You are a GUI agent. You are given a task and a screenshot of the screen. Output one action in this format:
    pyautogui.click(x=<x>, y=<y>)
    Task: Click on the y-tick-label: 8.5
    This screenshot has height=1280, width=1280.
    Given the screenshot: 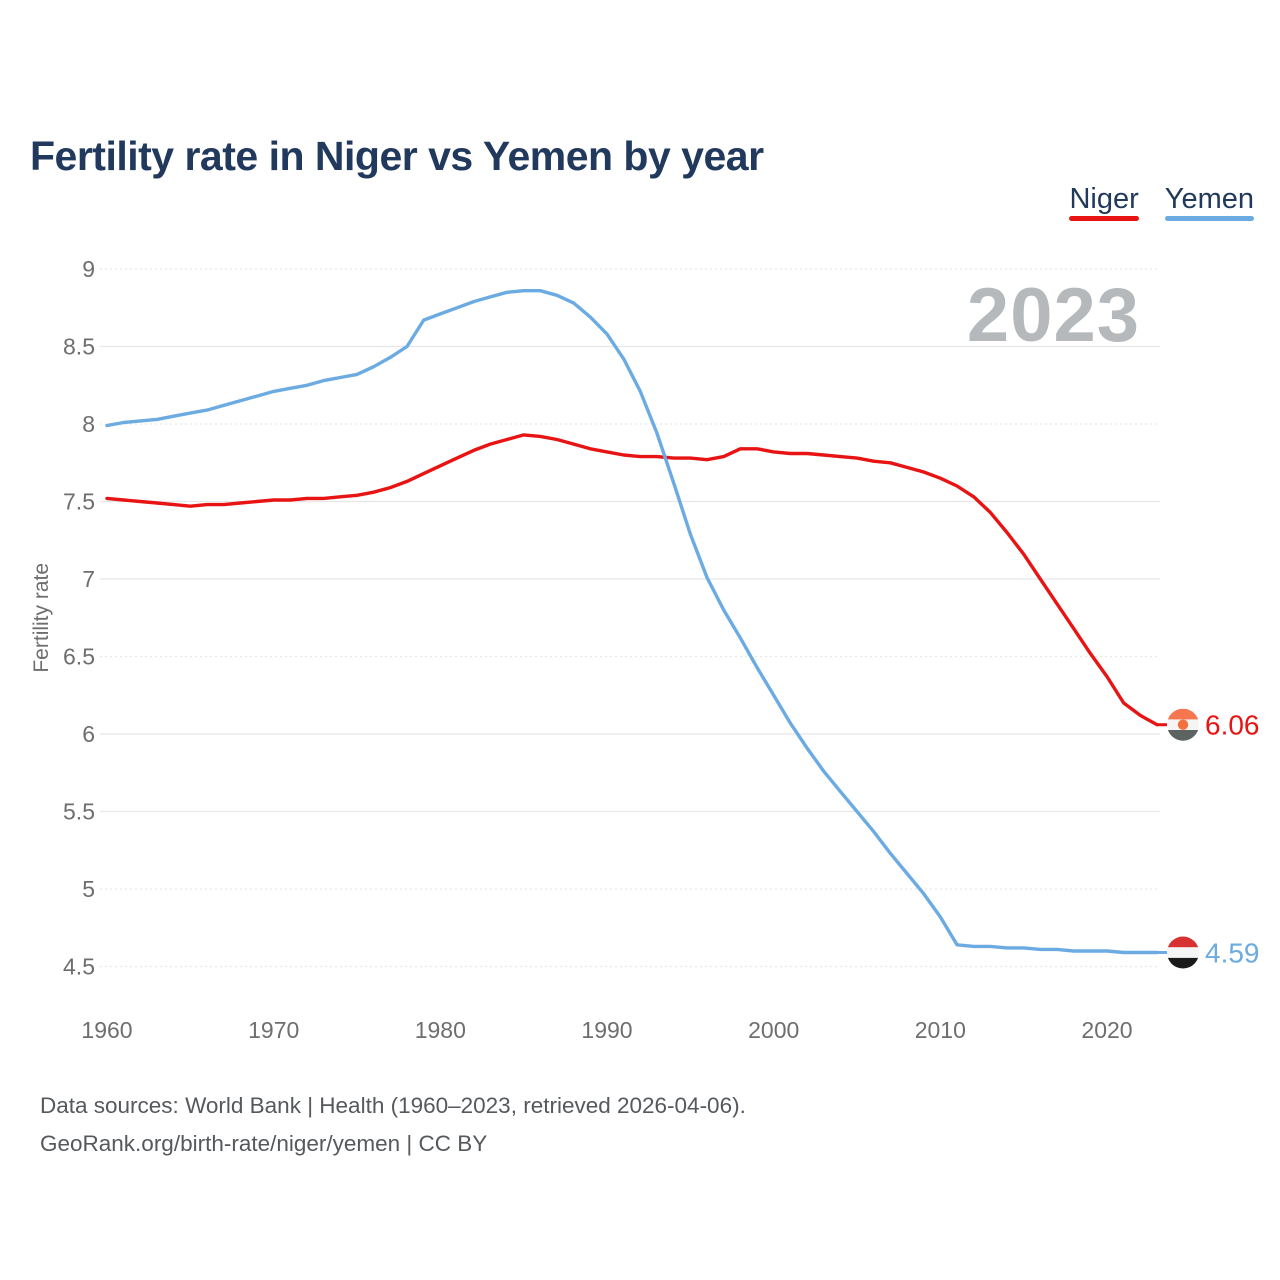 What is the action you would take?
    pyautogui.click(x=79, y=347)
    